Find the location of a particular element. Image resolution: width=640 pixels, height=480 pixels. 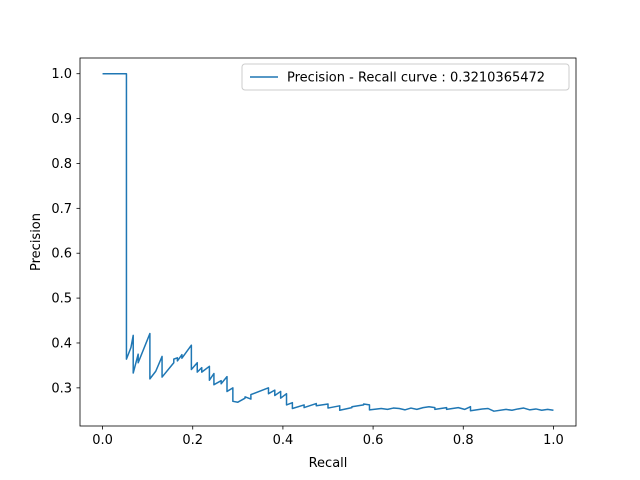

legend: Precision - Recall curve : 0.3210365472 is located at coordinates (405, 77).